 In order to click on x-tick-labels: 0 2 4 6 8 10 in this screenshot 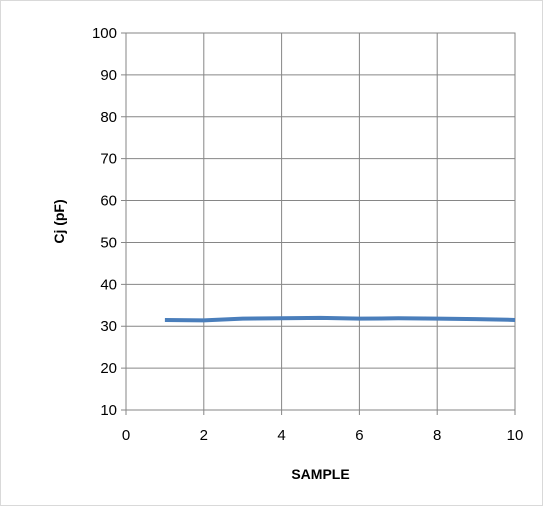, I will do `click(323, 435)`.